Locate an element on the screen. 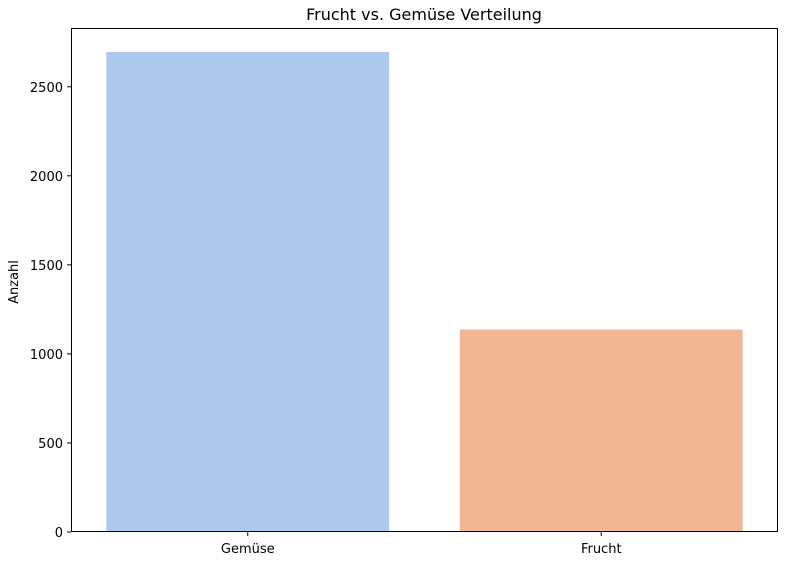 This screenshot has height=561, width=786. x-tick-label: Frucht is located at coordinates (601, 549).